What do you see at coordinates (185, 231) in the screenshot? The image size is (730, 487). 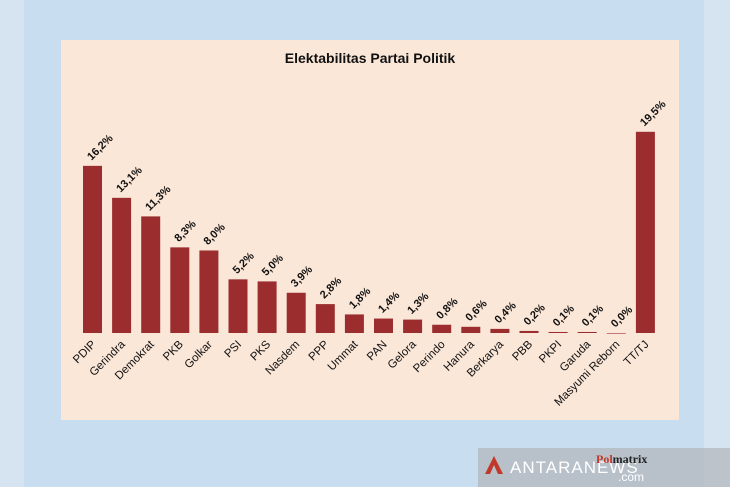 I see `value-label: 8,3%` at bounding box center [185, 231].